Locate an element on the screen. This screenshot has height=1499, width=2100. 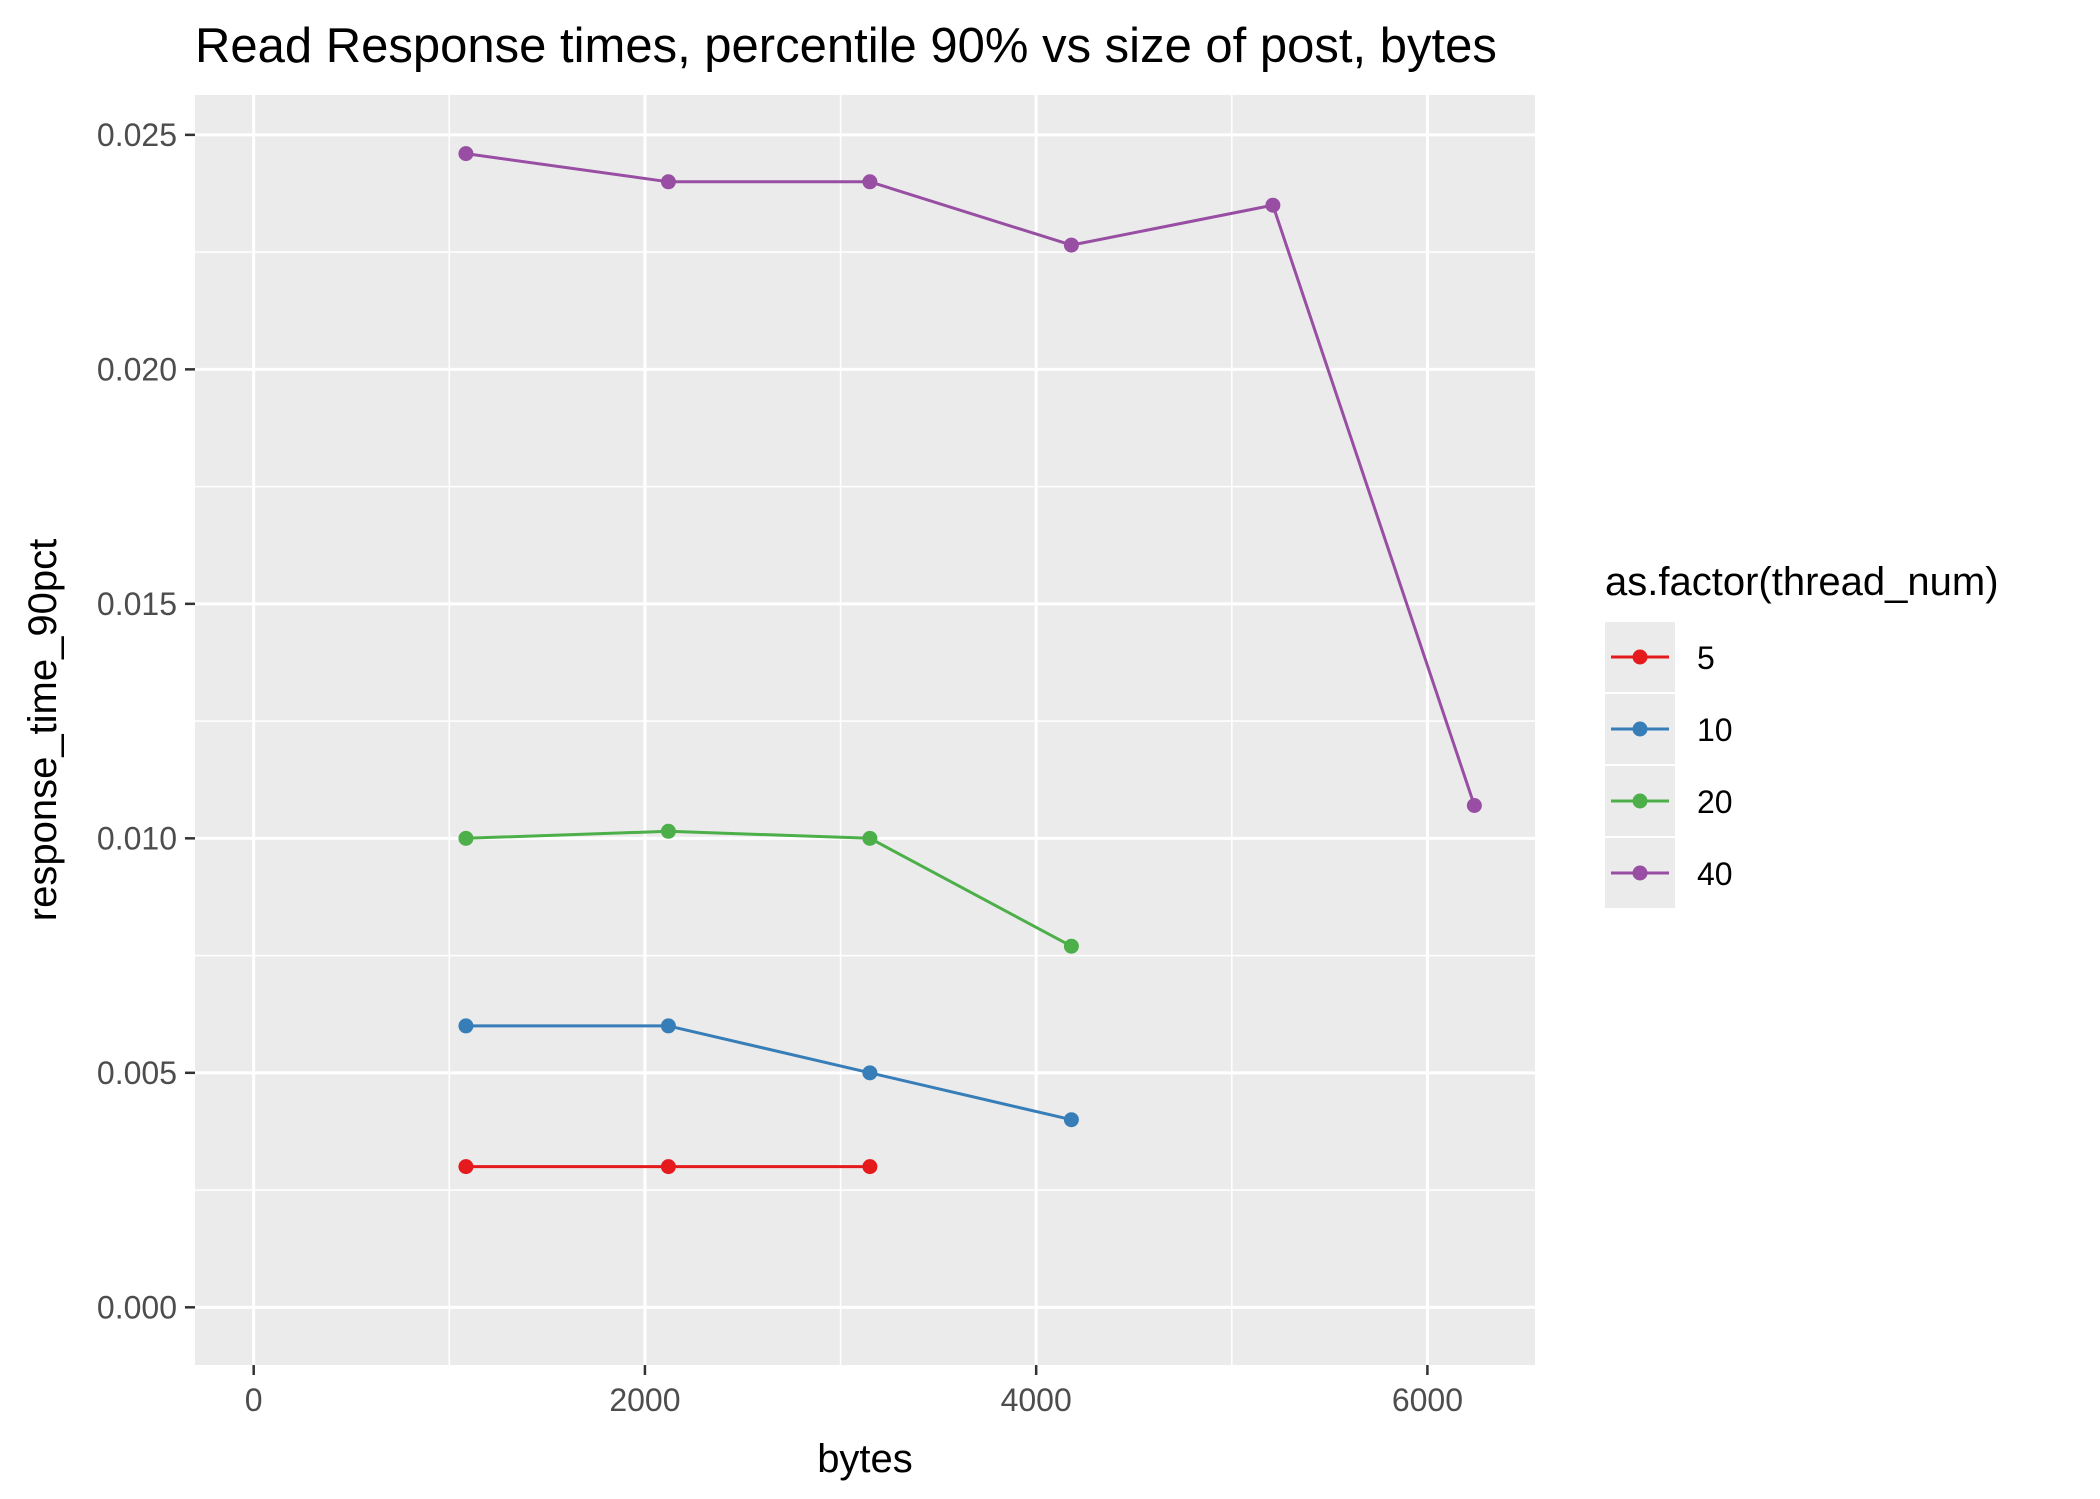
legend-item-10: 10 is located at coordinates (1669, 729).